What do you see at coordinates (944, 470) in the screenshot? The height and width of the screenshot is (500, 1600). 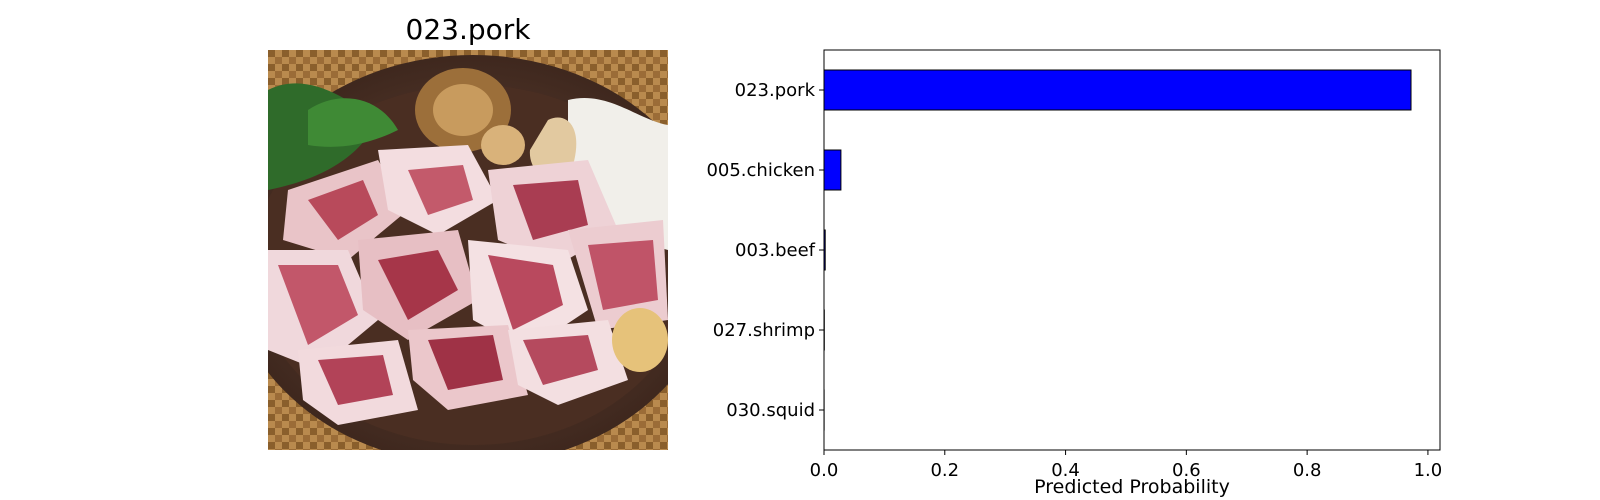 I see `x-tick-label: 0.2` at bounding box center [944, 470].